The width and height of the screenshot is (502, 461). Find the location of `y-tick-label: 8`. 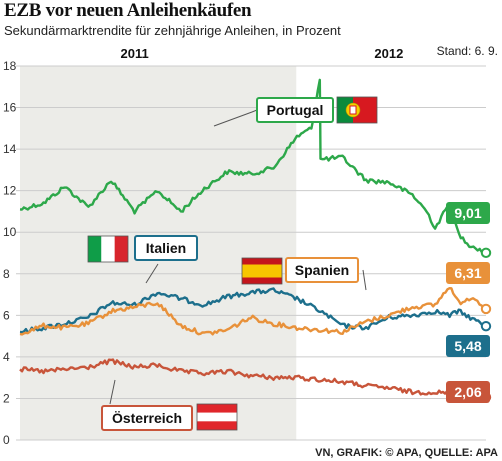

y-tick-label: 8 is located at coordinates (6, 274).